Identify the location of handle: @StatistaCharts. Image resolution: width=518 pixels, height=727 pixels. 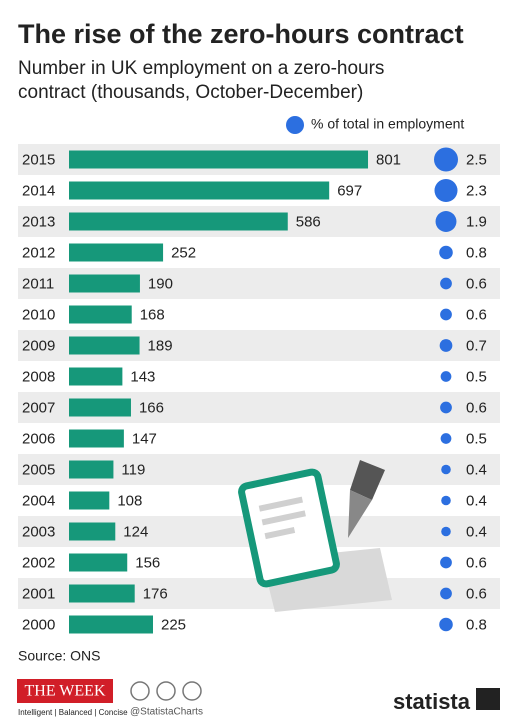
(166, 712).